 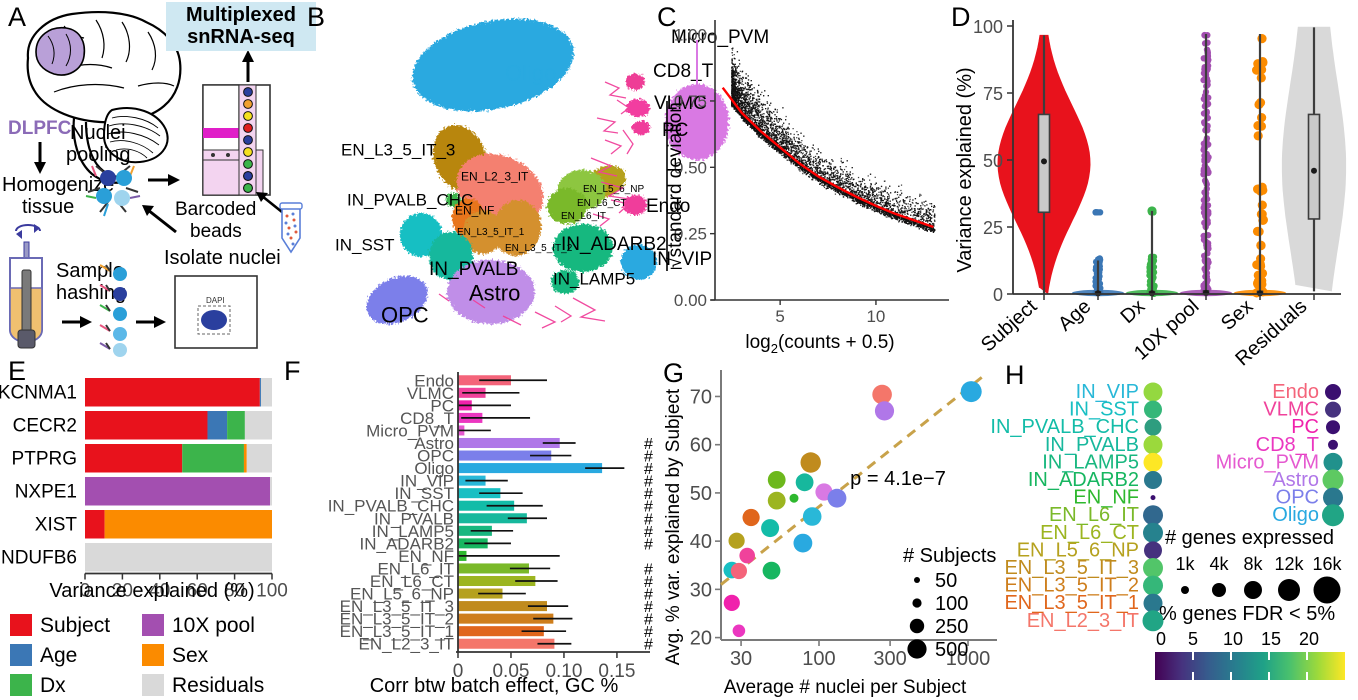 What do you see at coordinates (1260, 166) in the screenshot?
I see `violin-Sex` at bounding box center [1260, 166].